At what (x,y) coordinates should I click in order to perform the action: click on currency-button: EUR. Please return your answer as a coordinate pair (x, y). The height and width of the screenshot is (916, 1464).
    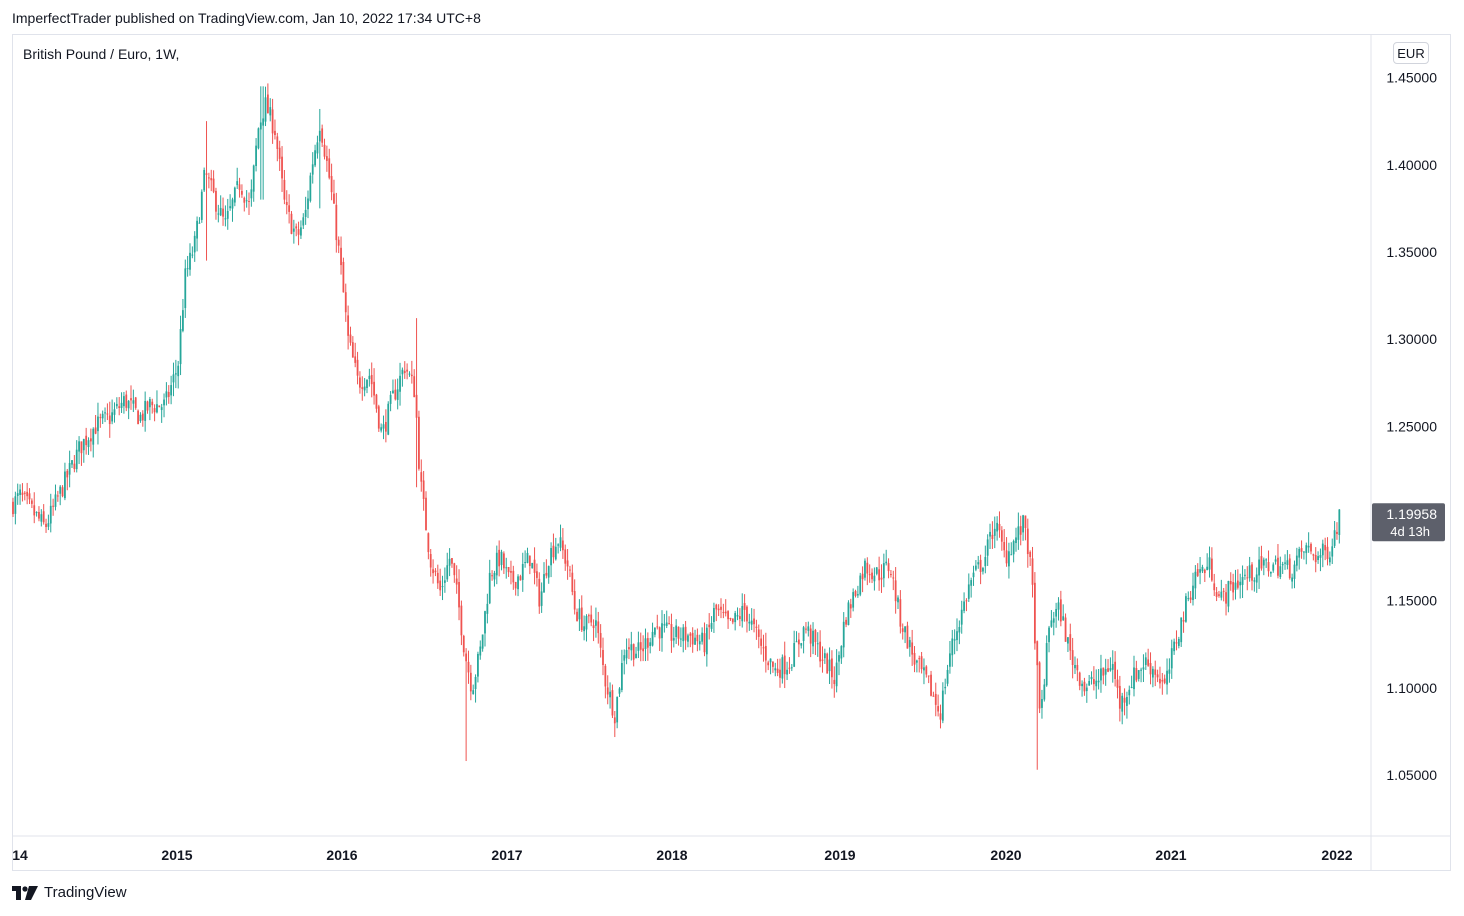
    Looking at the image, I should click on (1411, 53).